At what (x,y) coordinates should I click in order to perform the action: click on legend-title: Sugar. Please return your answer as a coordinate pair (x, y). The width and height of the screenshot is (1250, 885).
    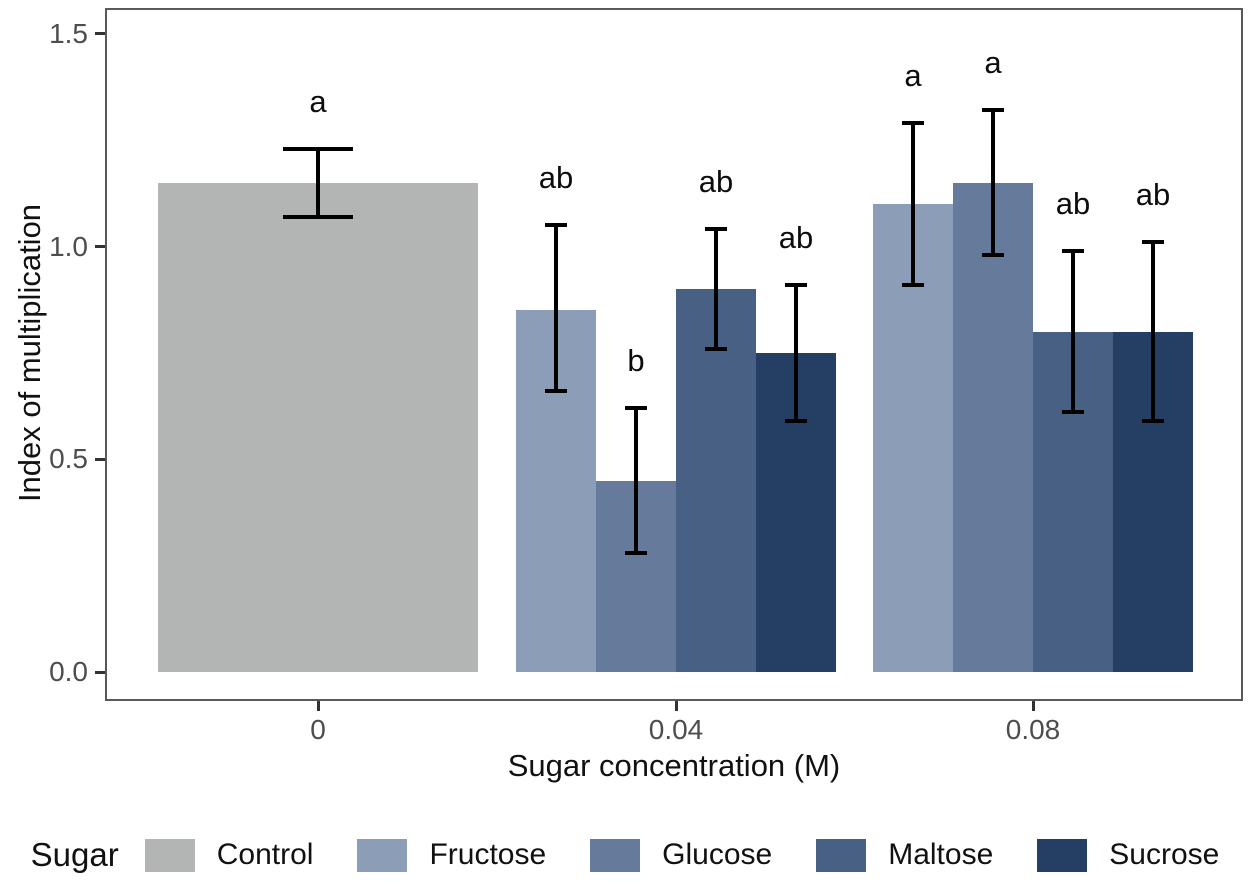
    Looking at the image, I should click on (74, 854).